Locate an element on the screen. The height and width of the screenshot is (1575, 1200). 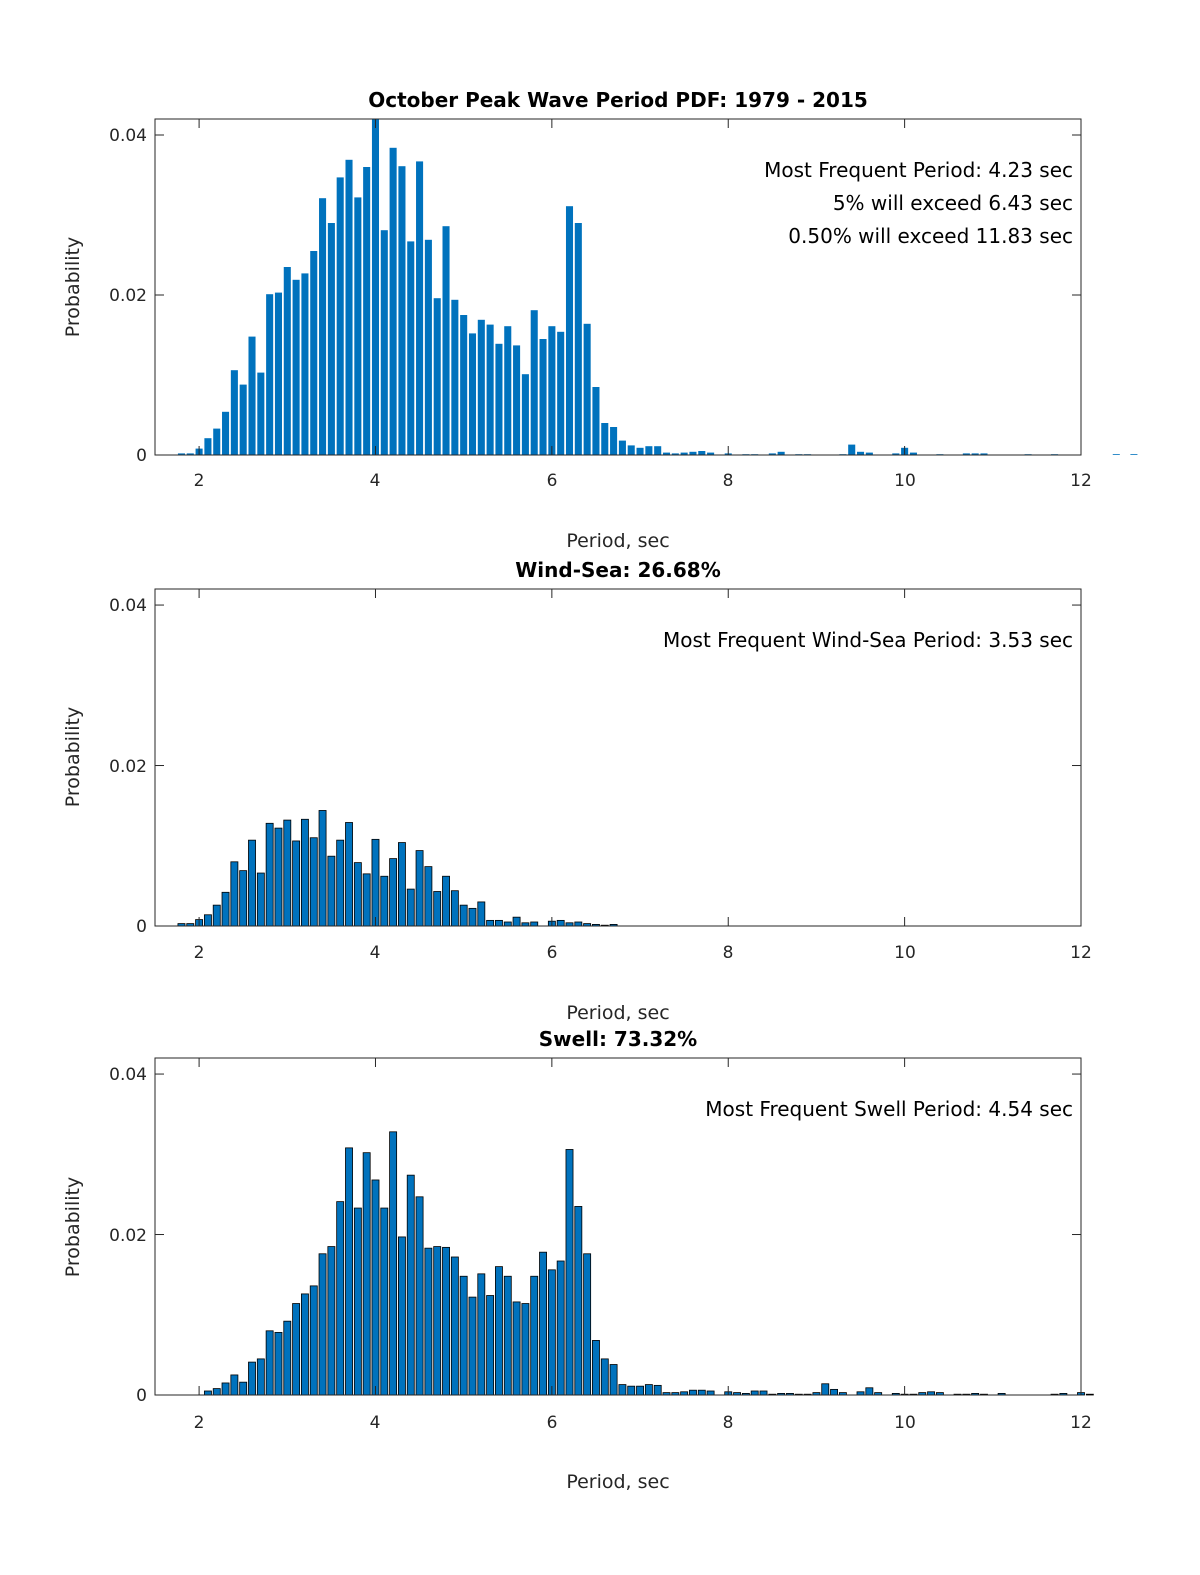
chart-title: Wind-Sea: 26.68% is located at coordinates (618, 570).